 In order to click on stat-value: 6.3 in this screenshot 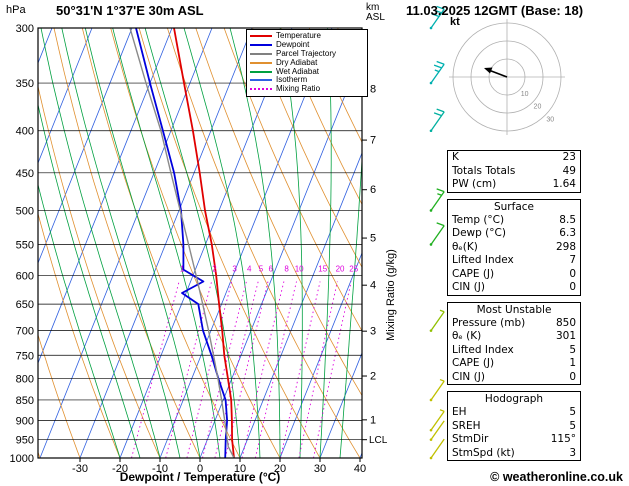, I will do `click(567, 233)`.